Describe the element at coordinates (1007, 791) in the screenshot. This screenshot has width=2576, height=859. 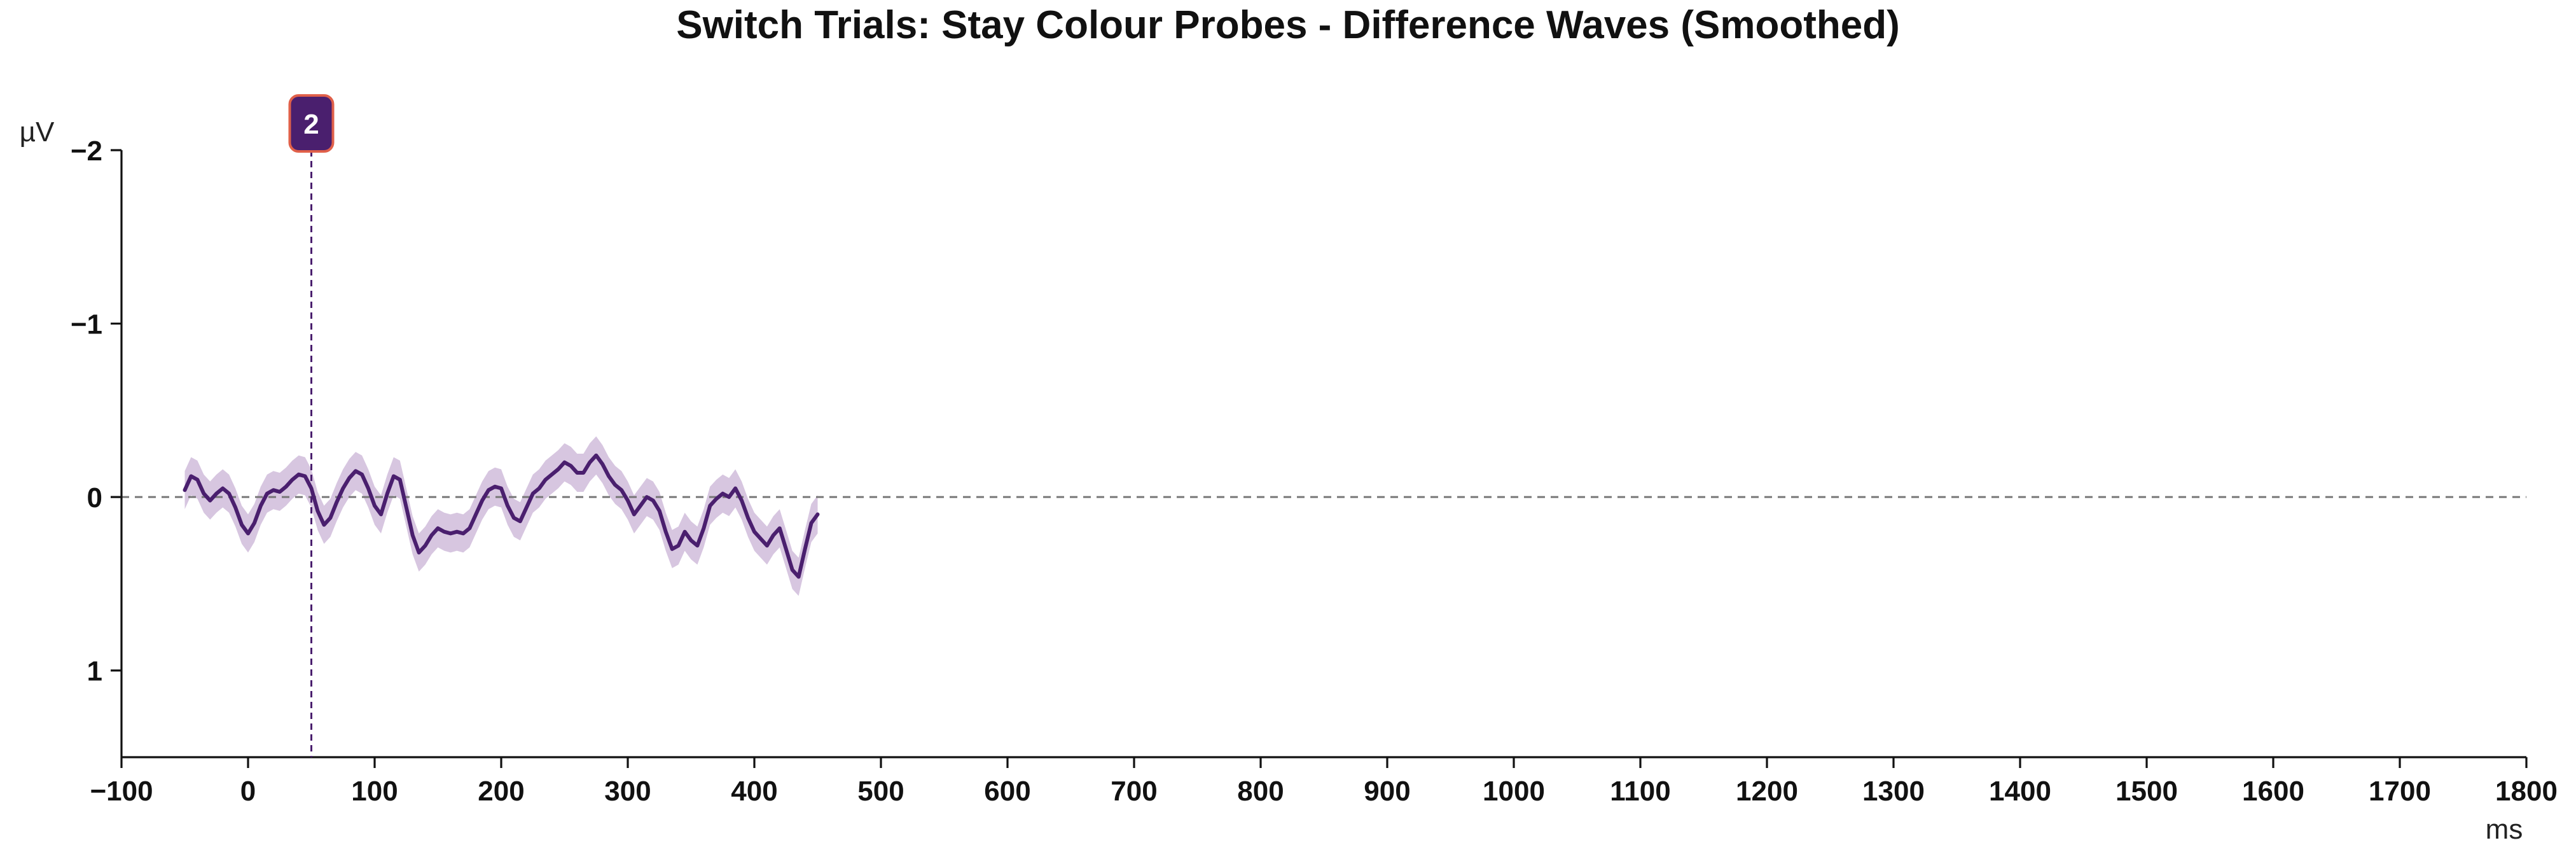
I see `x-tick-label: 600` at that location.